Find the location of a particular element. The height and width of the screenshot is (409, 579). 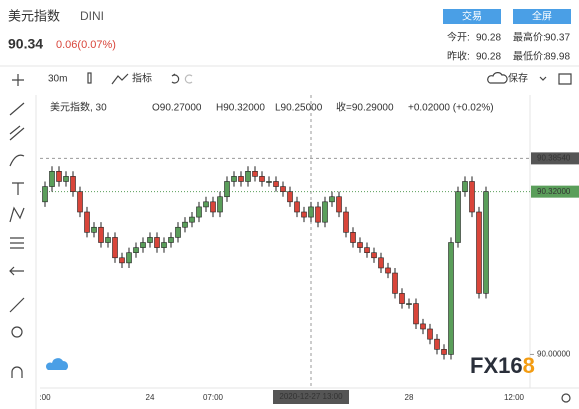

settings-icon is located at coordinates (565, 79).